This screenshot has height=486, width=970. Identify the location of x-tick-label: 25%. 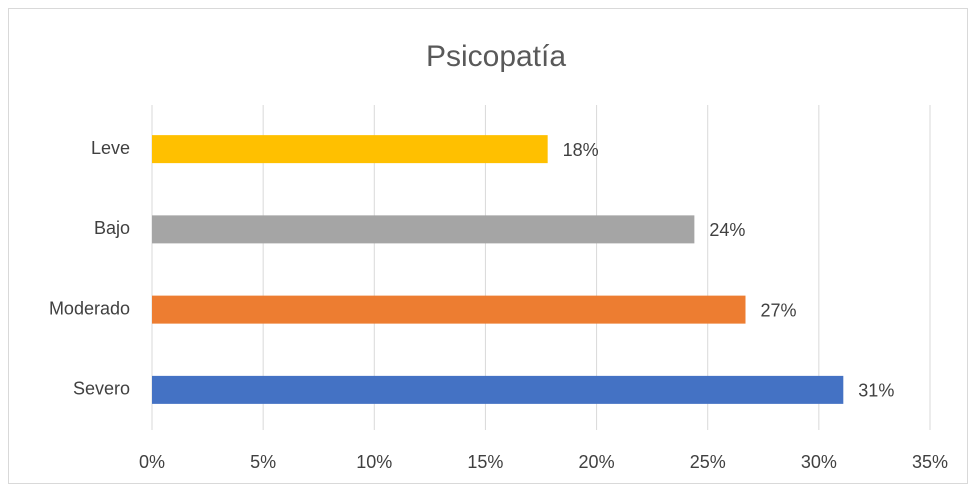
(708, 462).